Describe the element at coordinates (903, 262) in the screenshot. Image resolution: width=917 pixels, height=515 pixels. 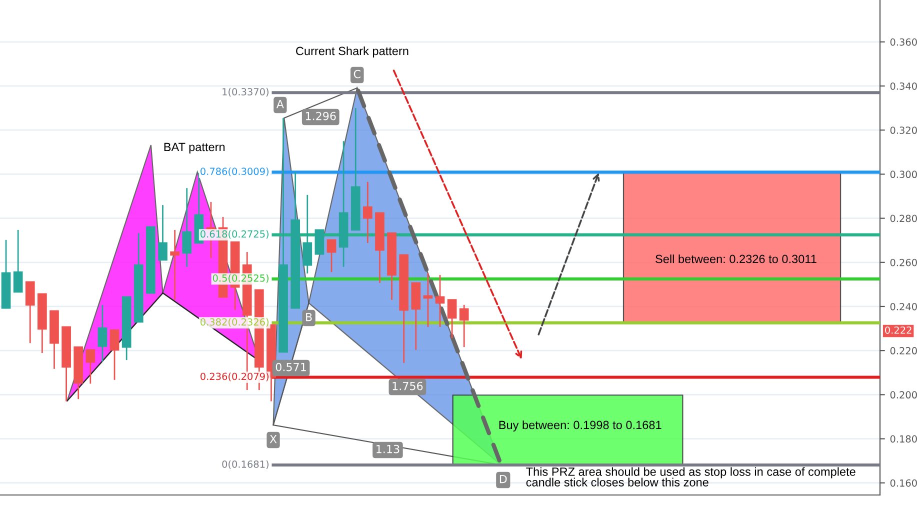
I see `y-tick-label: 0.260` at that location.